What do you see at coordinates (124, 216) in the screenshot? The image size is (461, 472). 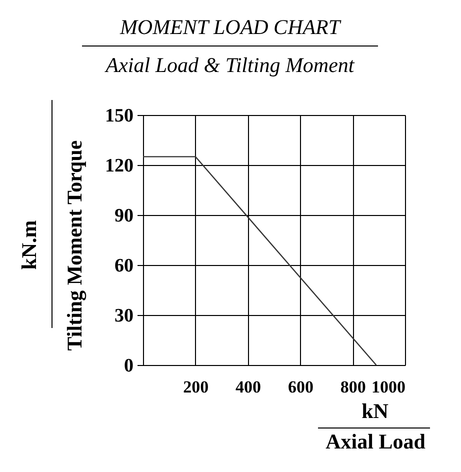 I see `y-tick-label: 90` at bounding box center [124, 216].